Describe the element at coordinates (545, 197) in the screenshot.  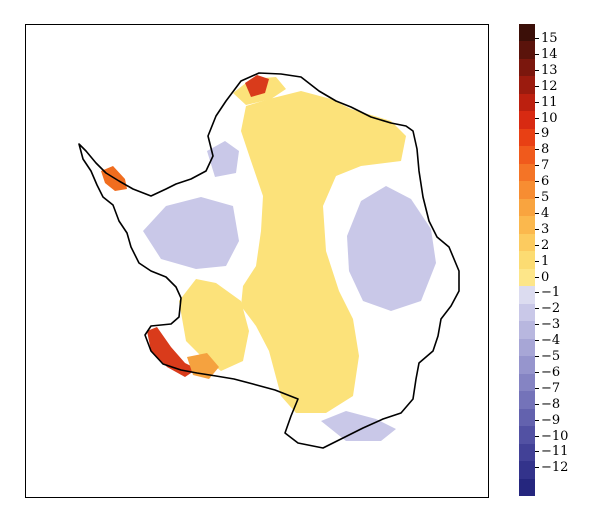
I see `colorbar-tick-label: 5` at that location.